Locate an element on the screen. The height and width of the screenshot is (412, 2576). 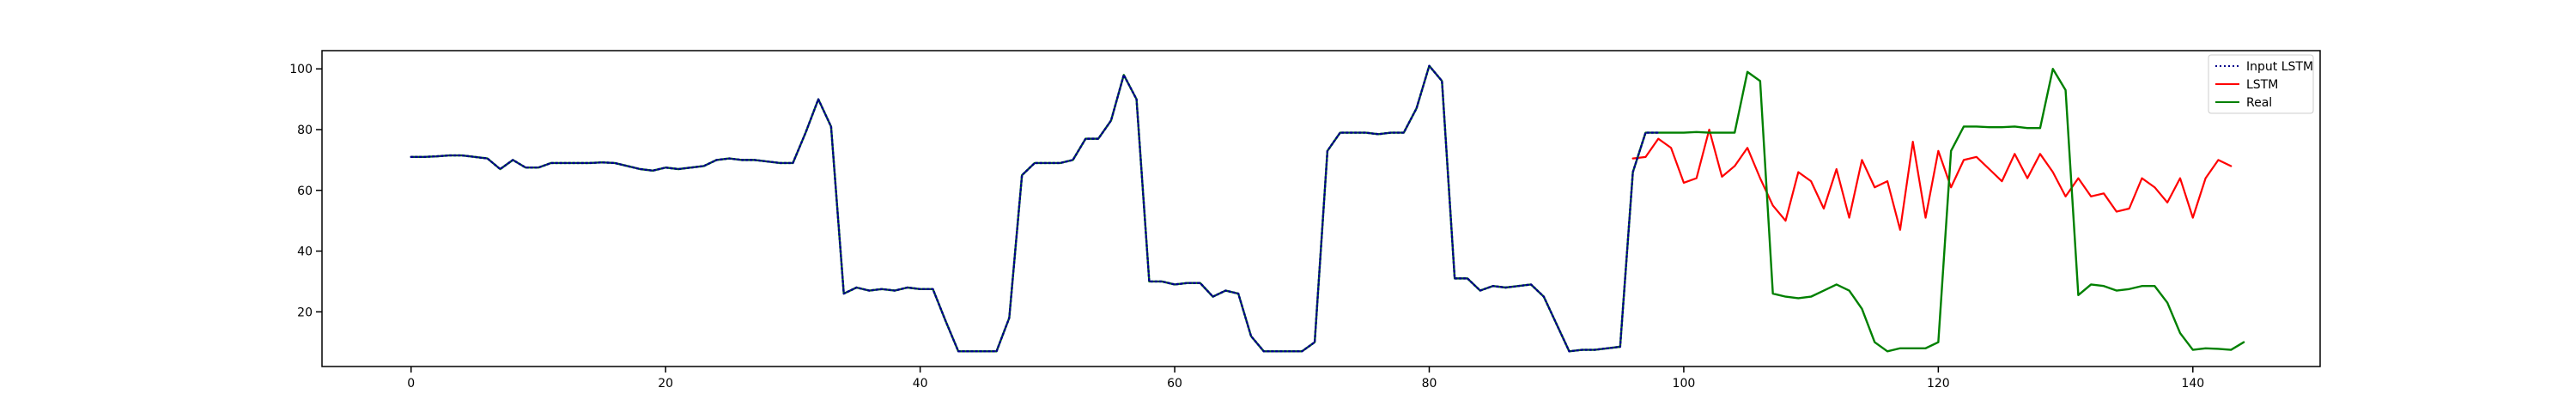
y-tick-label: 20 is located at coordinates (305, 312).